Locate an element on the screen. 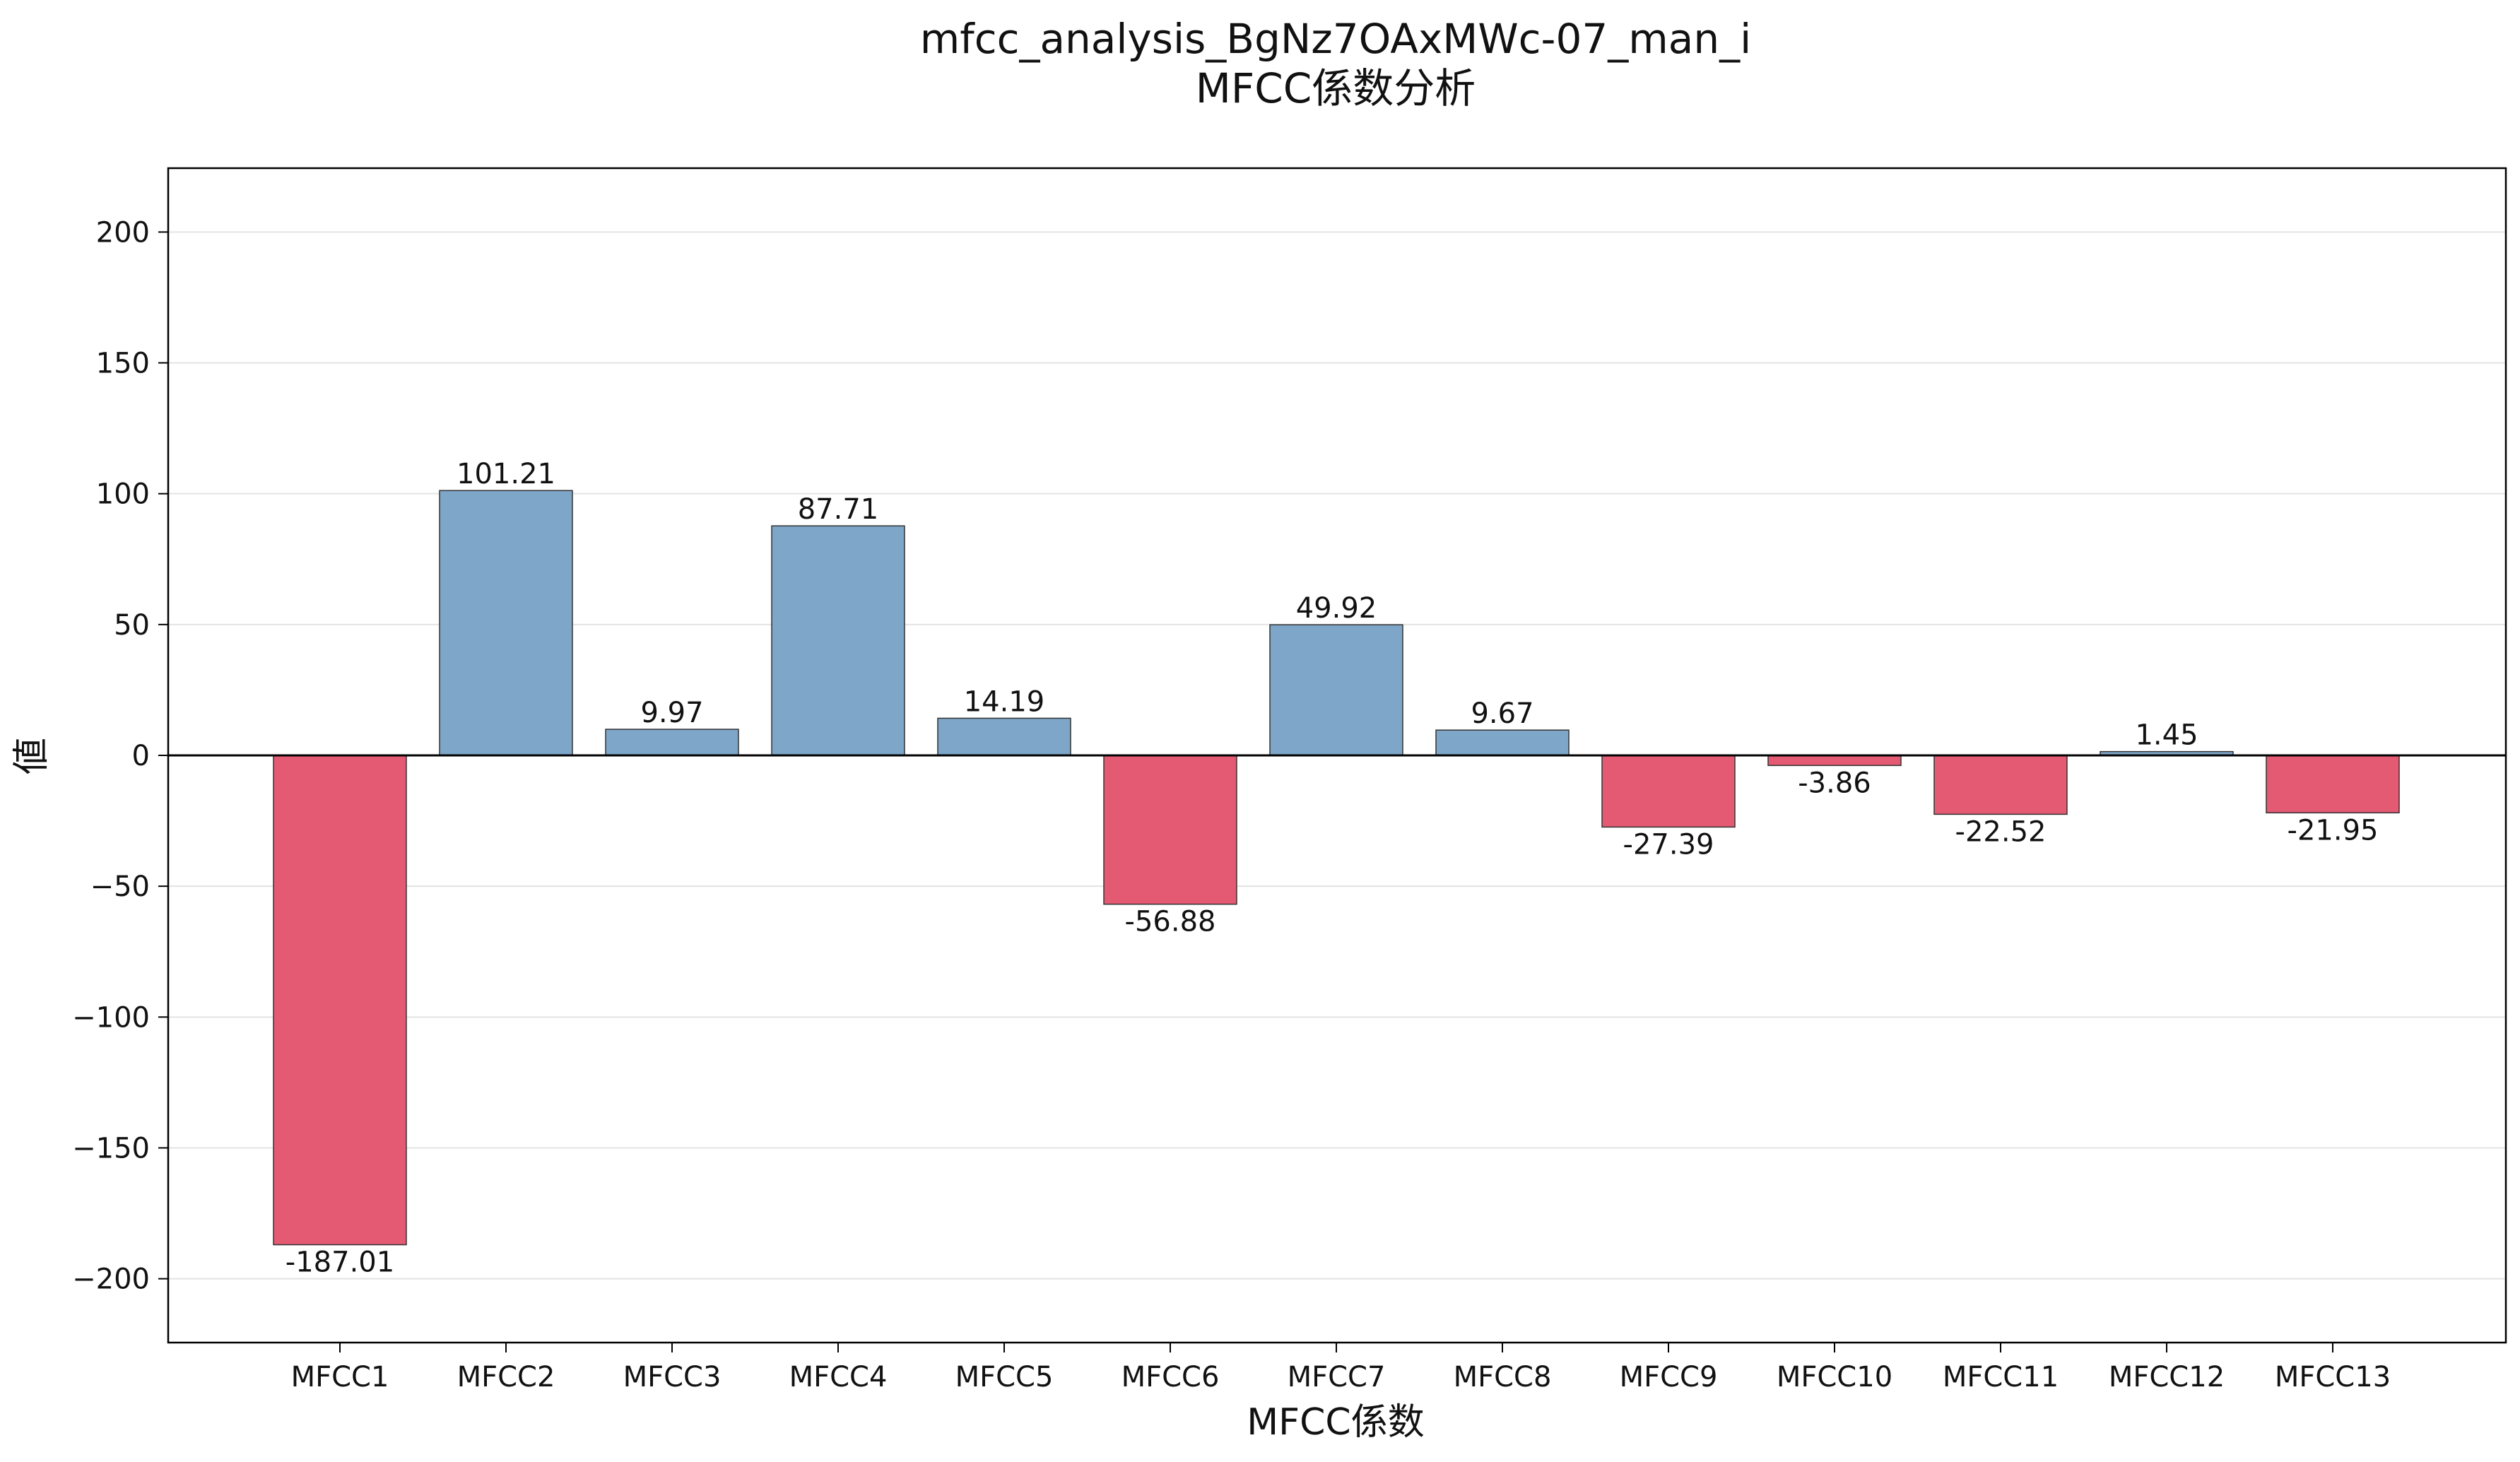  y-tick-label: −200 is located at coordinates (111, 1279).